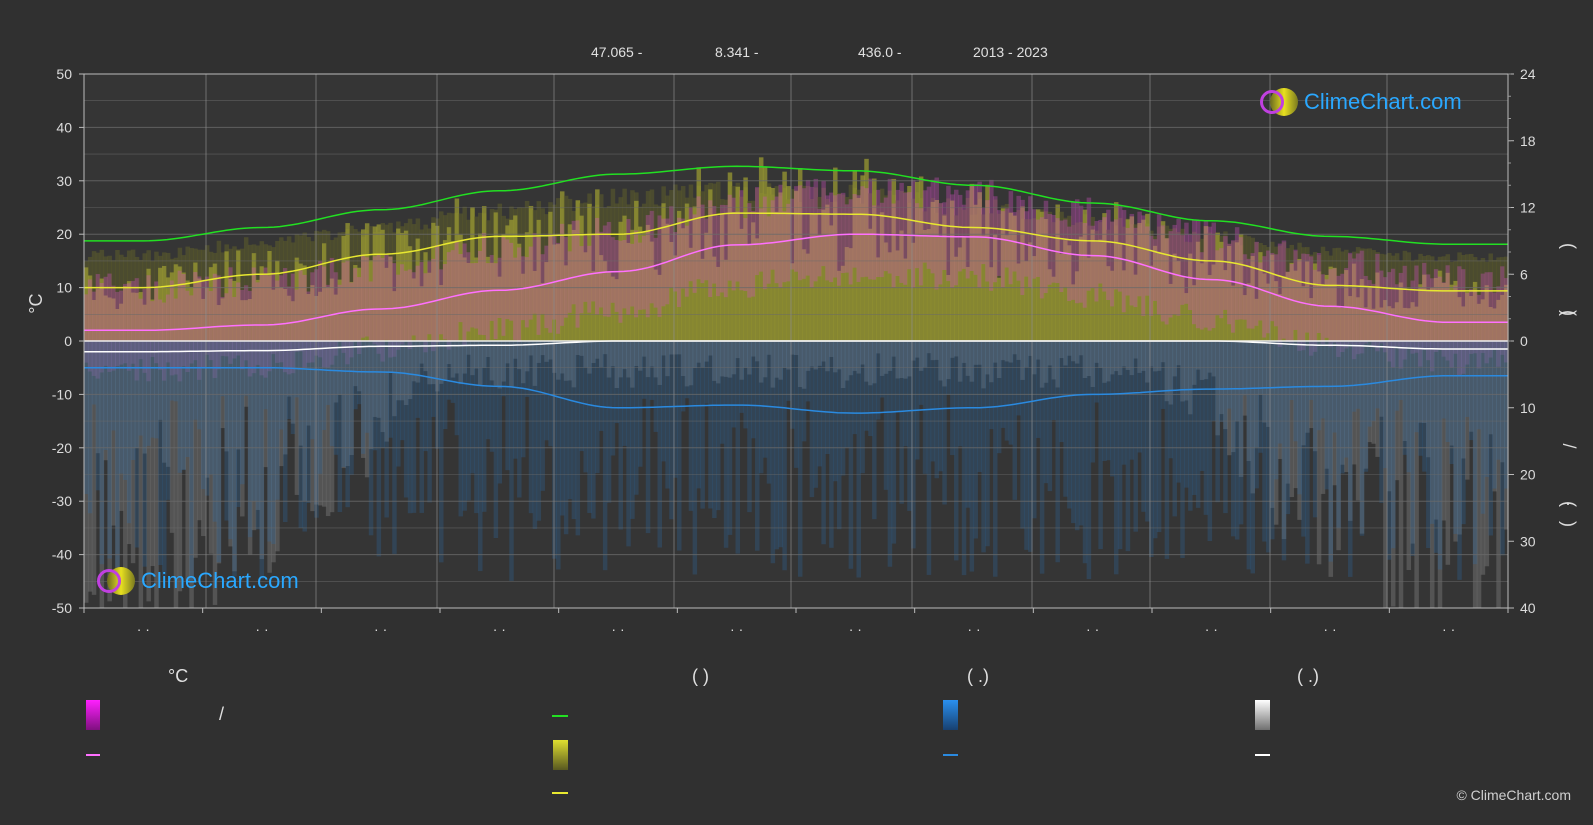 The height and width of the screenshot is (825, 1593). I want to click on logo-bottom: ClimeChart.com, so click(198, 581).